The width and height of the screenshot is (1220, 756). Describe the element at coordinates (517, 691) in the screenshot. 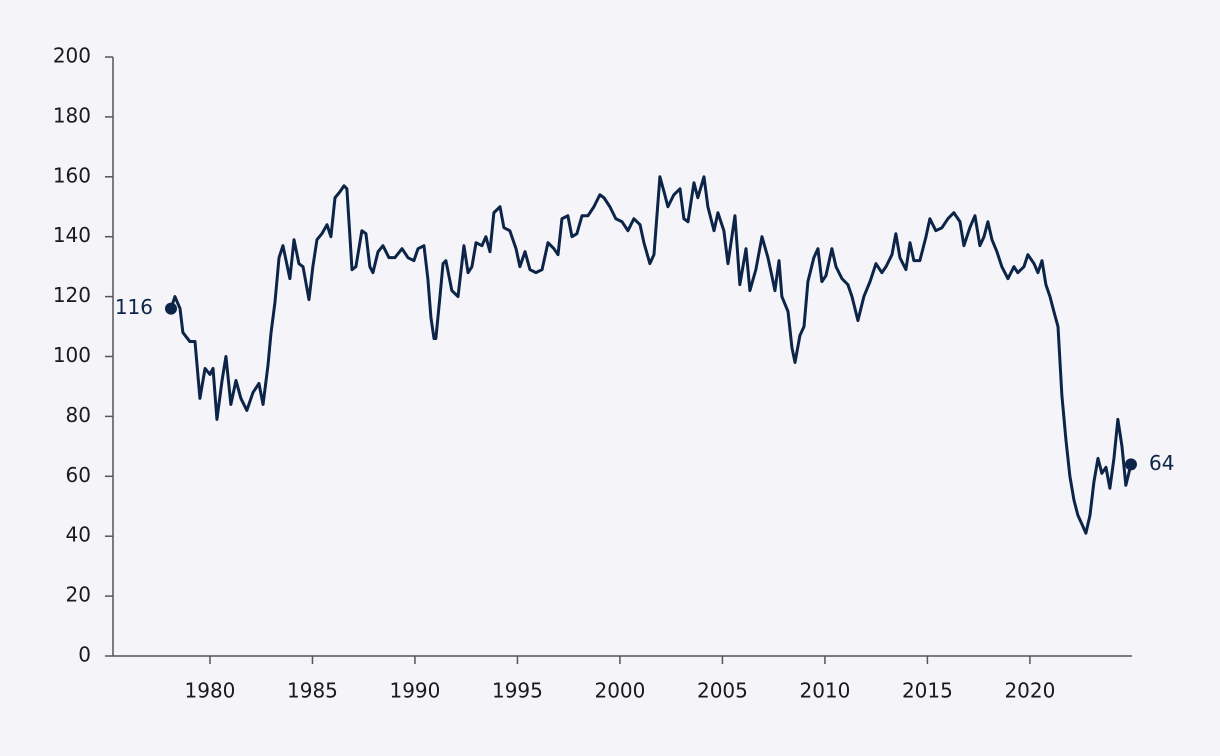

I see `x-tick-label: 1995` at that location.